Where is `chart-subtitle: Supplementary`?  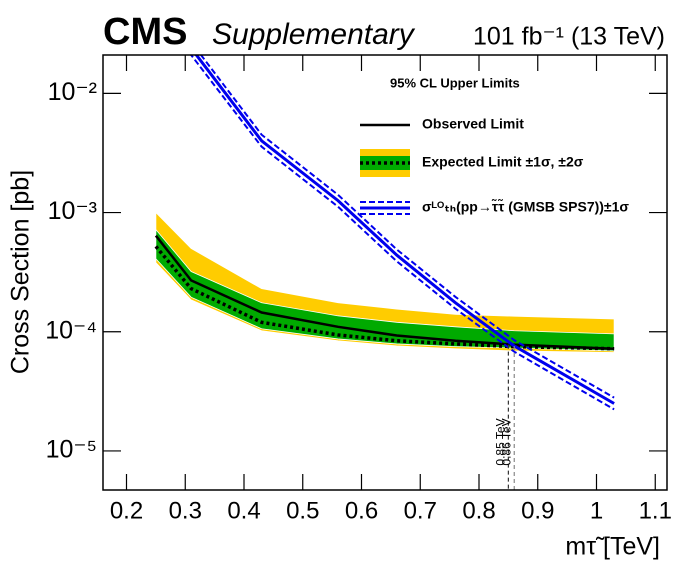
chart-subtitle: Supplementary is located at coordinates (314, 34).